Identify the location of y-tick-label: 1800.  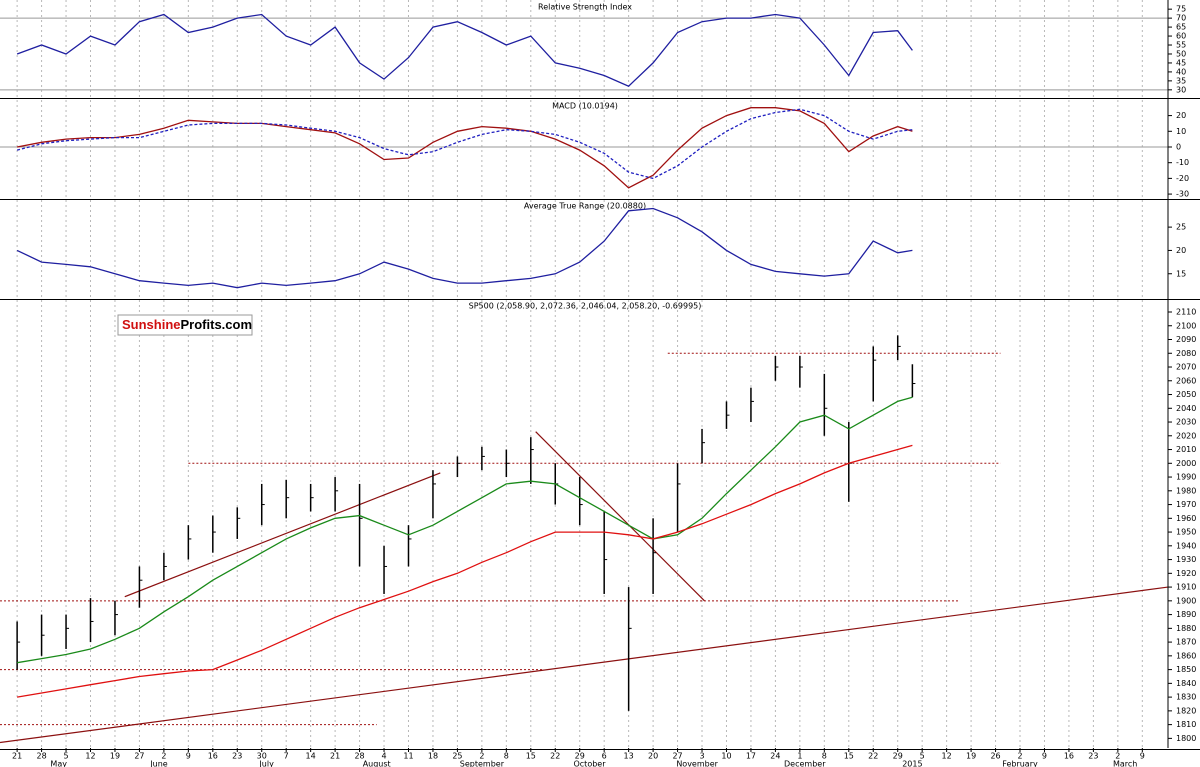
(1186, 738).